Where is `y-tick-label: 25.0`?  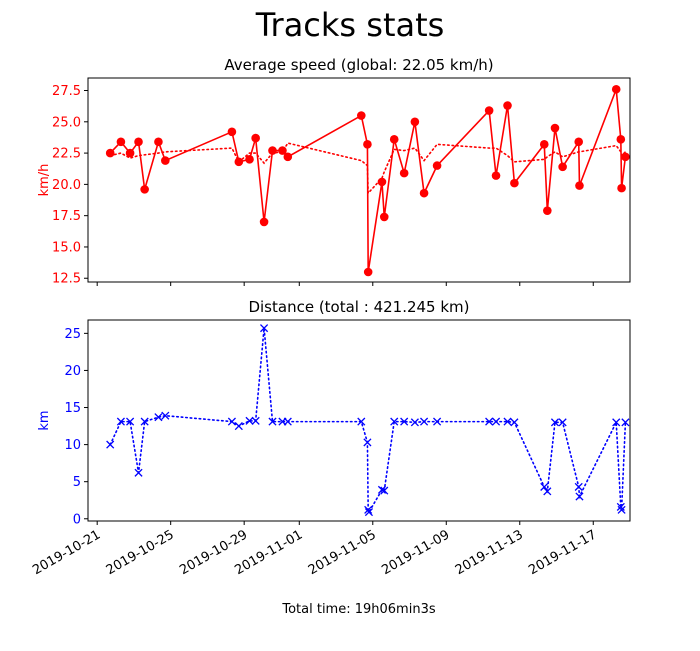
y-tick-label: 25.0 is located at coordinates (66, 122).